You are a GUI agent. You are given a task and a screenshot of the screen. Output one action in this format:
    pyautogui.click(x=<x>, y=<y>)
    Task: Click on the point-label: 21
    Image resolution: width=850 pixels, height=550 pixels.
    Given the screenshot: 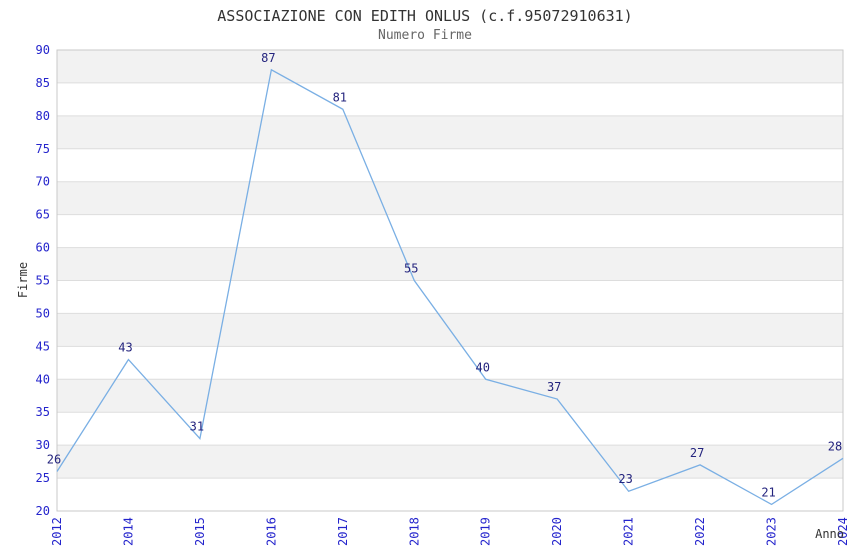 What is the action you would take?
    pyautogui.click(x=768, y=492)
    